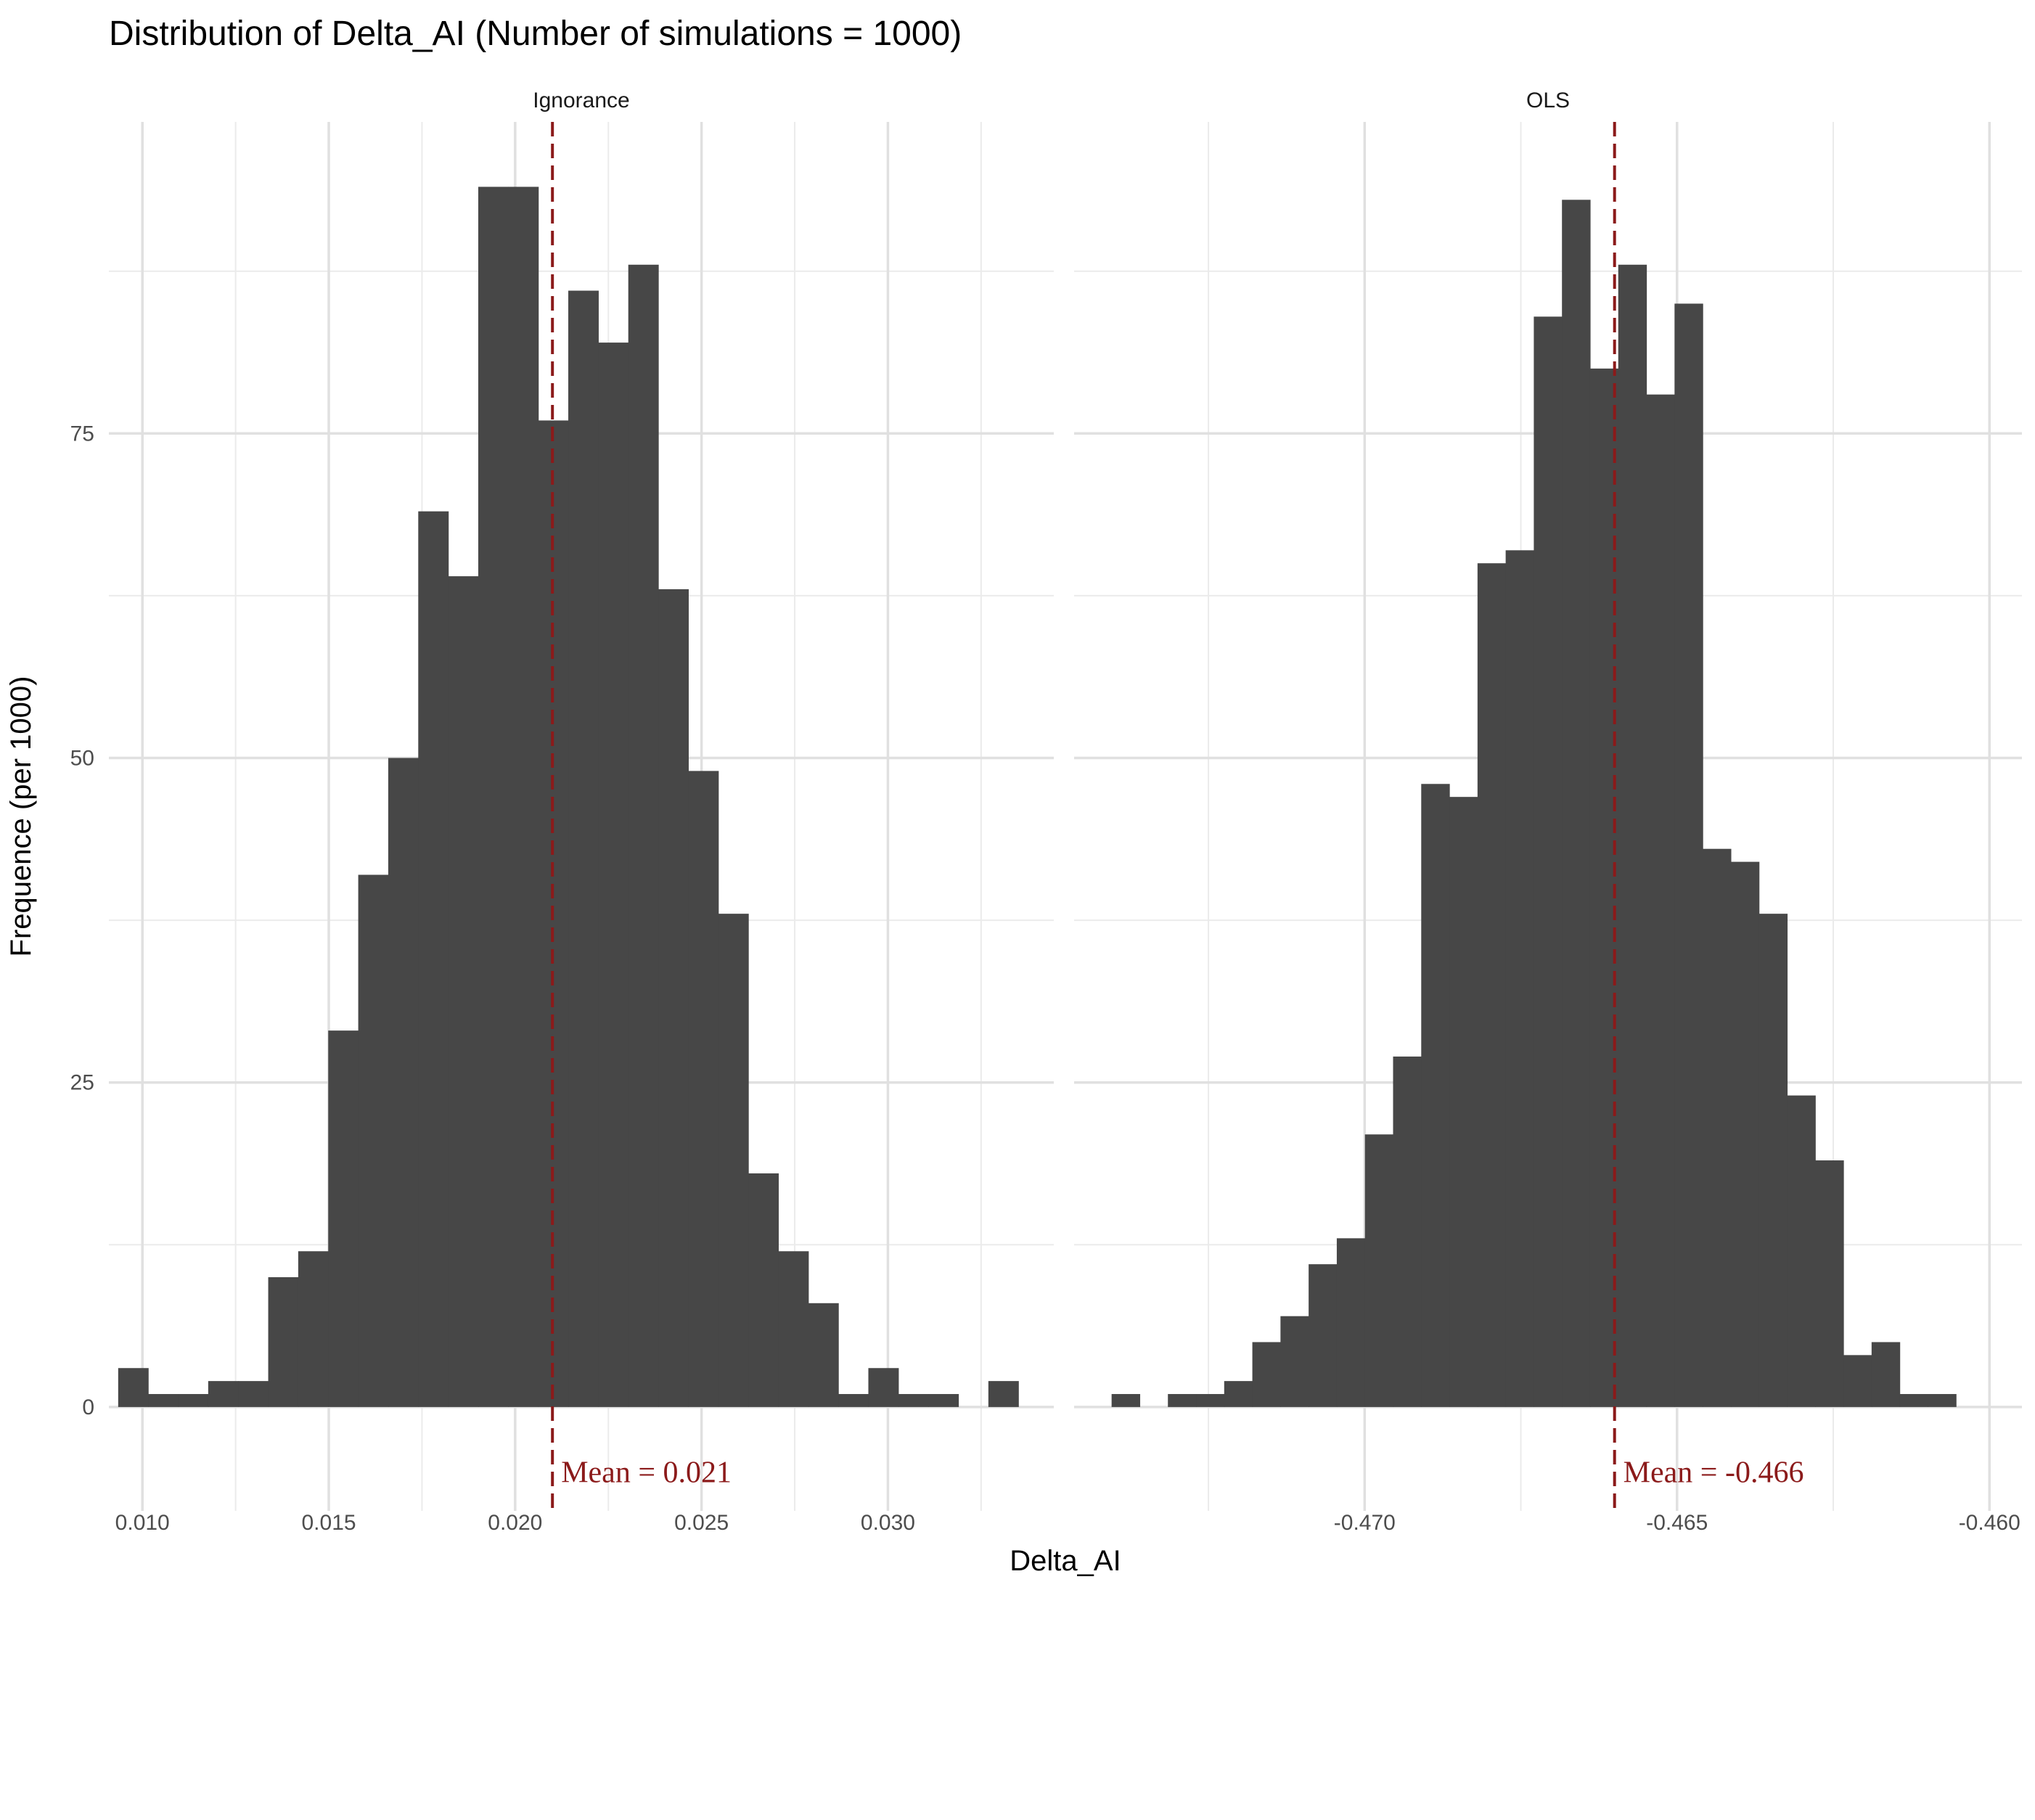  What do you see at coordinates (515, 1523) in the screenshot?
I see `x-tick-label: 0.020` at bounding box center [515, 1523].